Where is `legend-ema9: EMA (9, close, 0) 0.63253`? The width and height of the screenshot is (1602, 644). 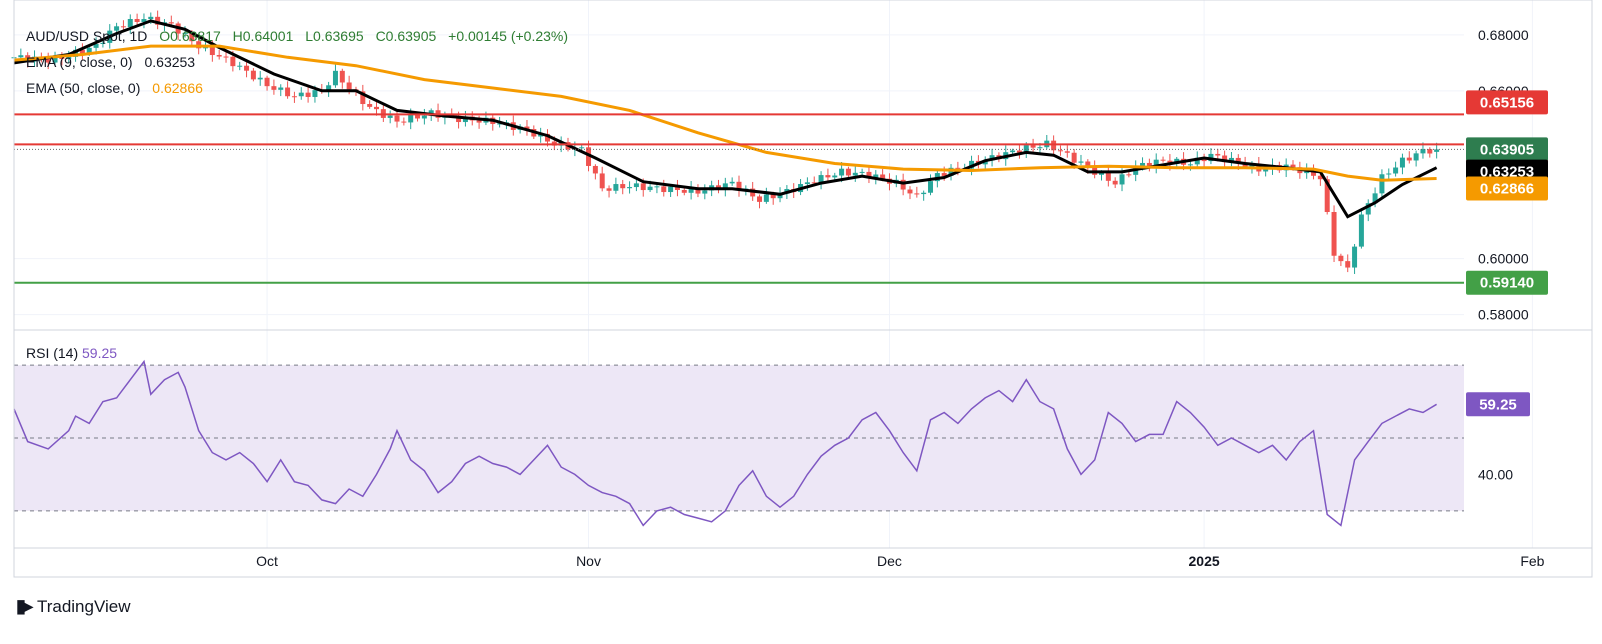 legend-ema9: EMA (9, close, 0) 0.63253 is located at coordinates (114, 62).